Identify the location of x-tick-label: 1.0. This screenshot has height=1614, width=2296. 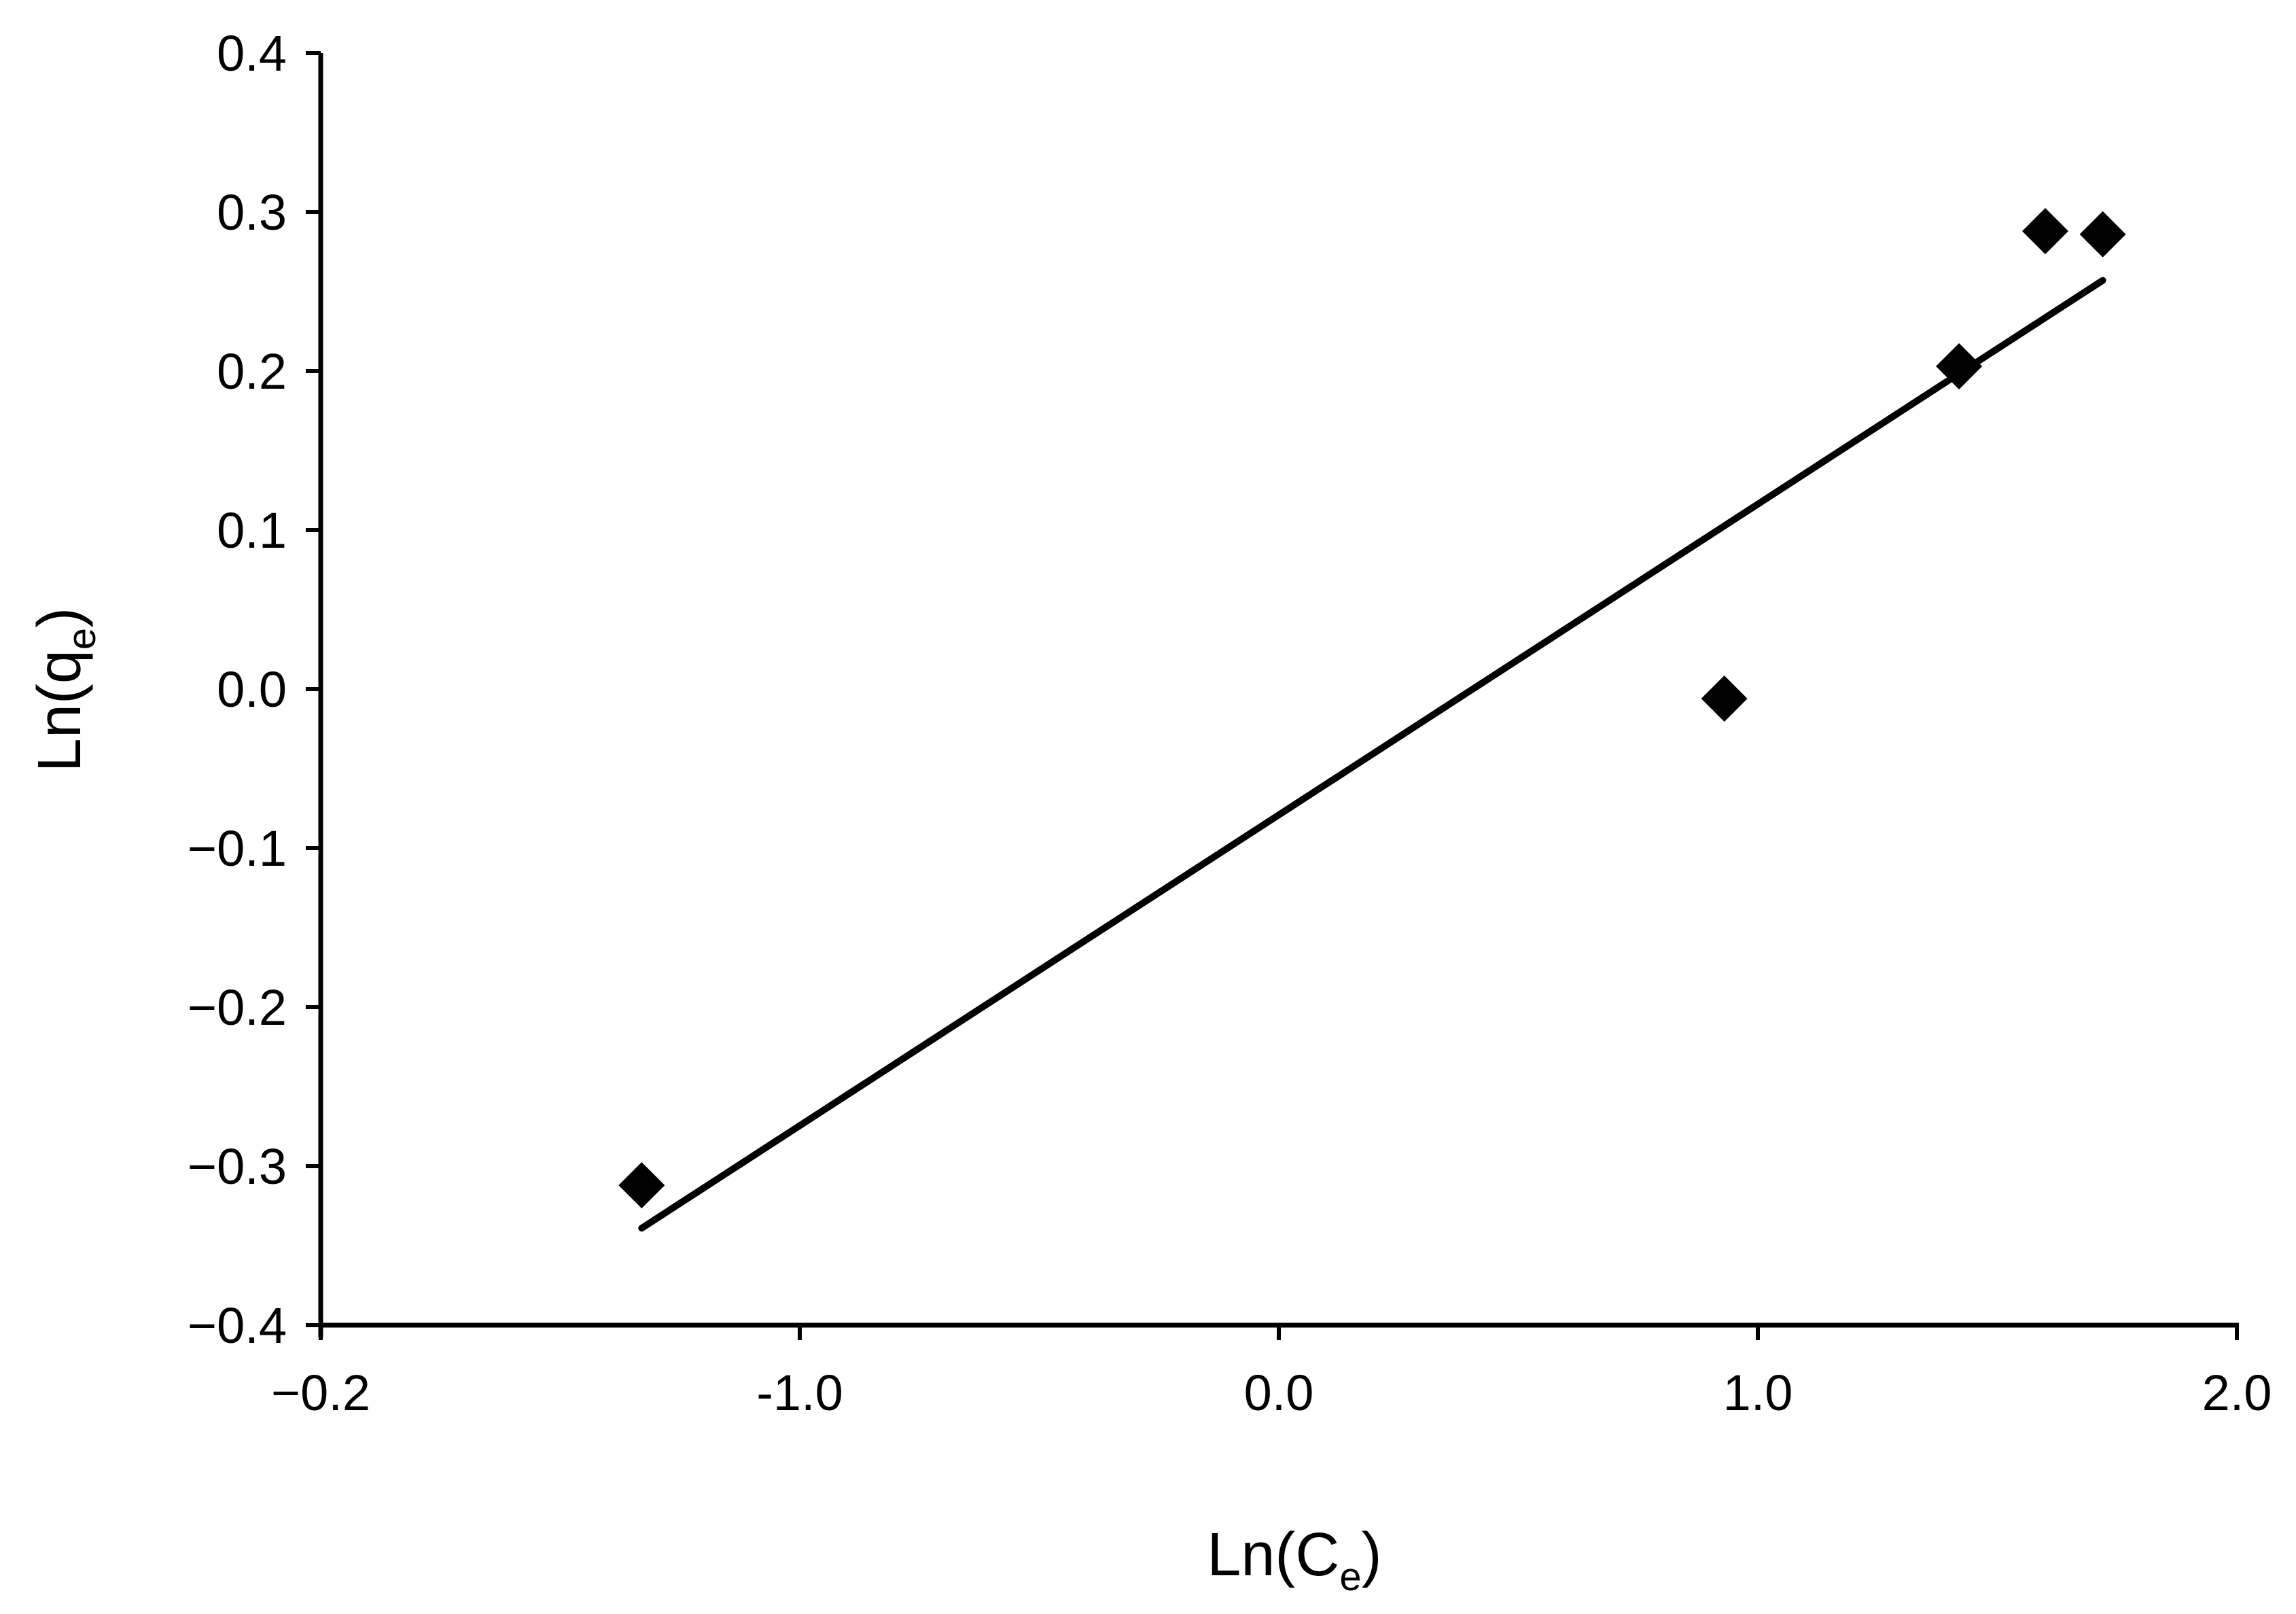
(1758, 1393).